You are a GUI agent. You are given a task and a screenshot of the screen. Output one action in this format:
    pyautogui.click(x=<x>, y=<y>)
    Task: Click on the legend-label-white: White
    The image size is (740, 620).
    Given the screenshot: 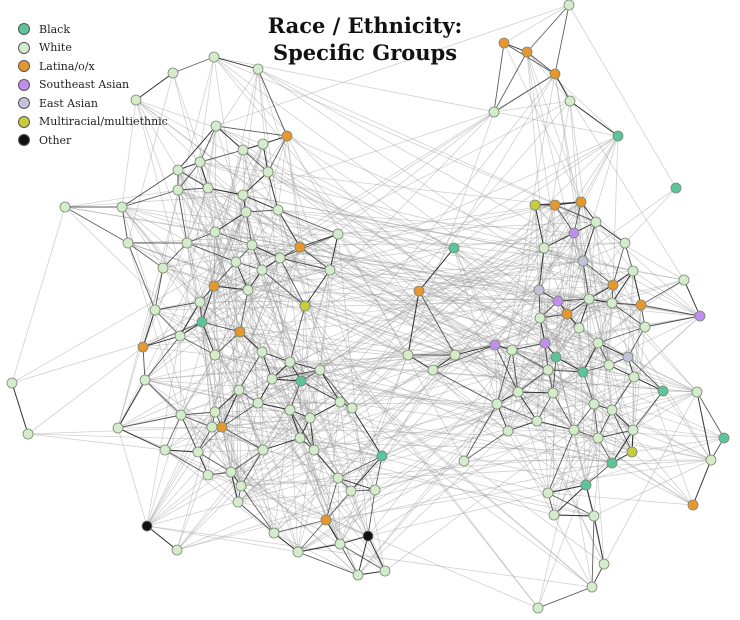 What is the action you would take?
    pyautogui.click(x=55, y=48)
    